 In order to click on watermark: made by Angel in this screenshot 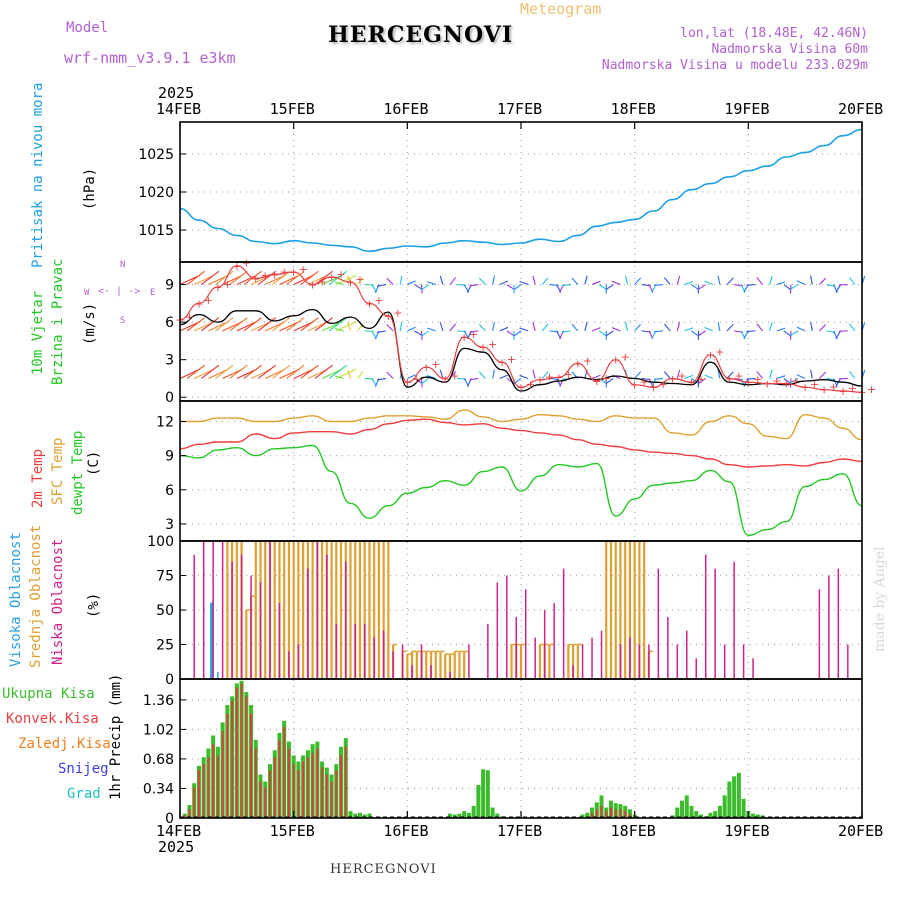, I will do `click(880, 599)`.